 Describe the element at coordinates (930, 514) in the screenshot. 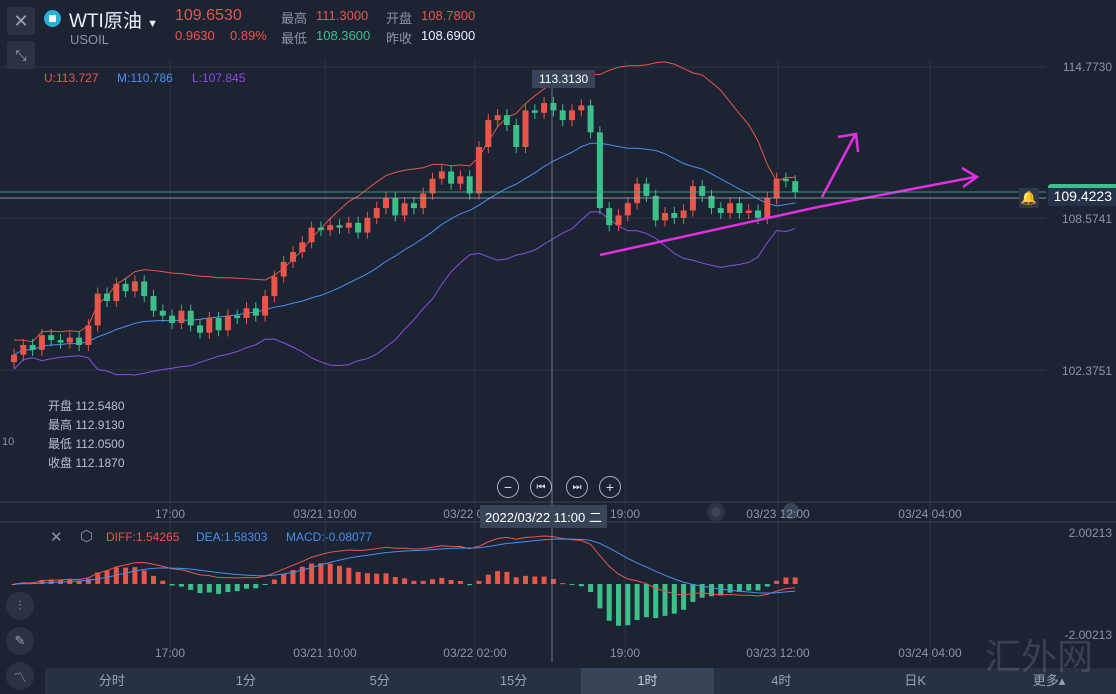

I see `time-tick: 03/24 04:00` at that location.